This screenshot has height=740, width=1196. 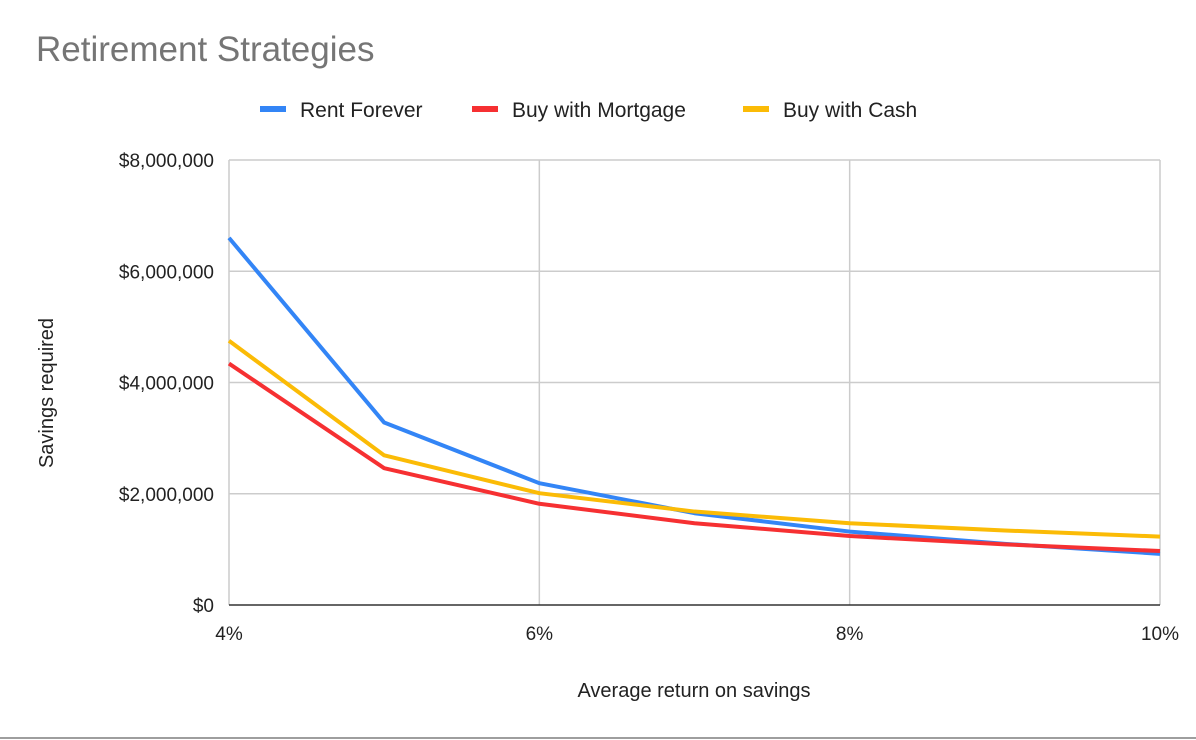 What do you see at coordinates (166, 161) in the screenshot?
I see `y-tick-label: $8,000,000` at bounding box center [166, 161].